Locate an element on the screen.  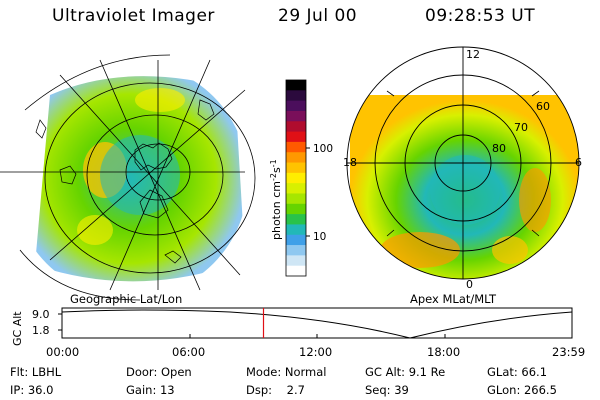
time-tick-0600: 06:00 is located at coordinates (188, 352).